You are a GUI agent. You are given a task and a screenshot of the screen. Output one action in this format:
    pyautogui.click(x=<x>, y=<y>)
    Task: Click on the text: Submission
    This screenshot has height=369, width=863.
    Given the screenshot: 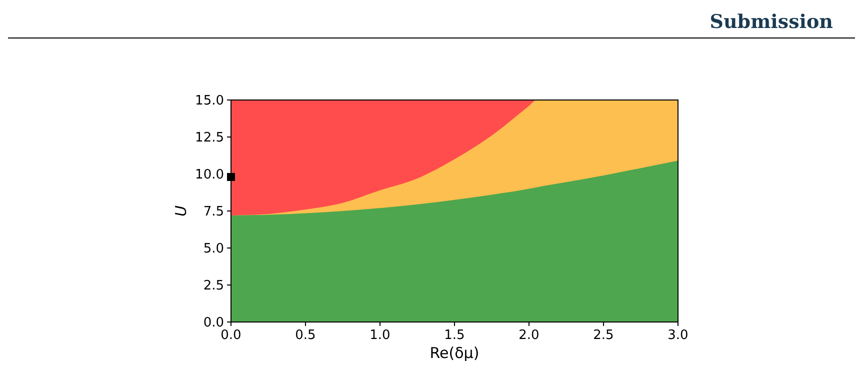 What is the action you would take?
    pyautogui.click(x=772, y=22)
    